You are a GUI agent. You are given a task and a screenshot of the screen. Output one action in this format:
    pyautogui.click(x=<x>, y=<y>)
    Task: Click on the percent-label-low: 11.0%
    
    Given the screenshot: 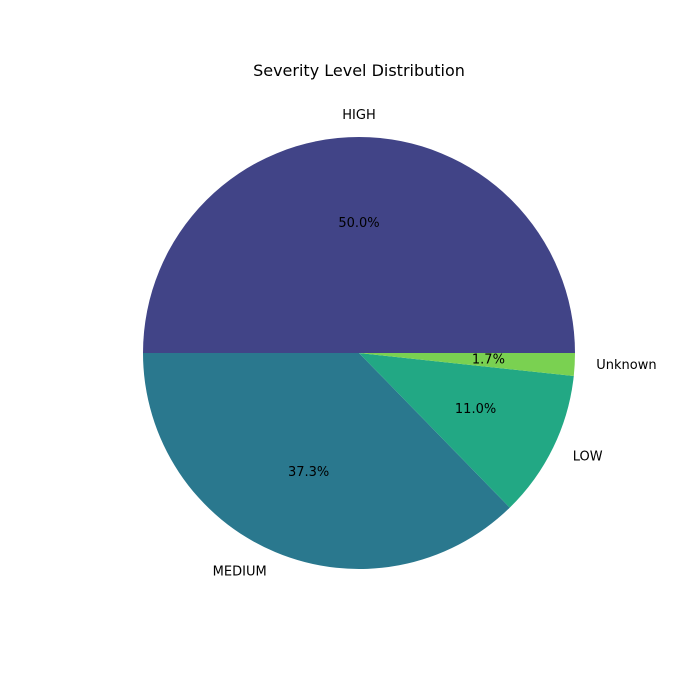 What is the action you would take?
    pyautogui.click(x=475, y=409)
    